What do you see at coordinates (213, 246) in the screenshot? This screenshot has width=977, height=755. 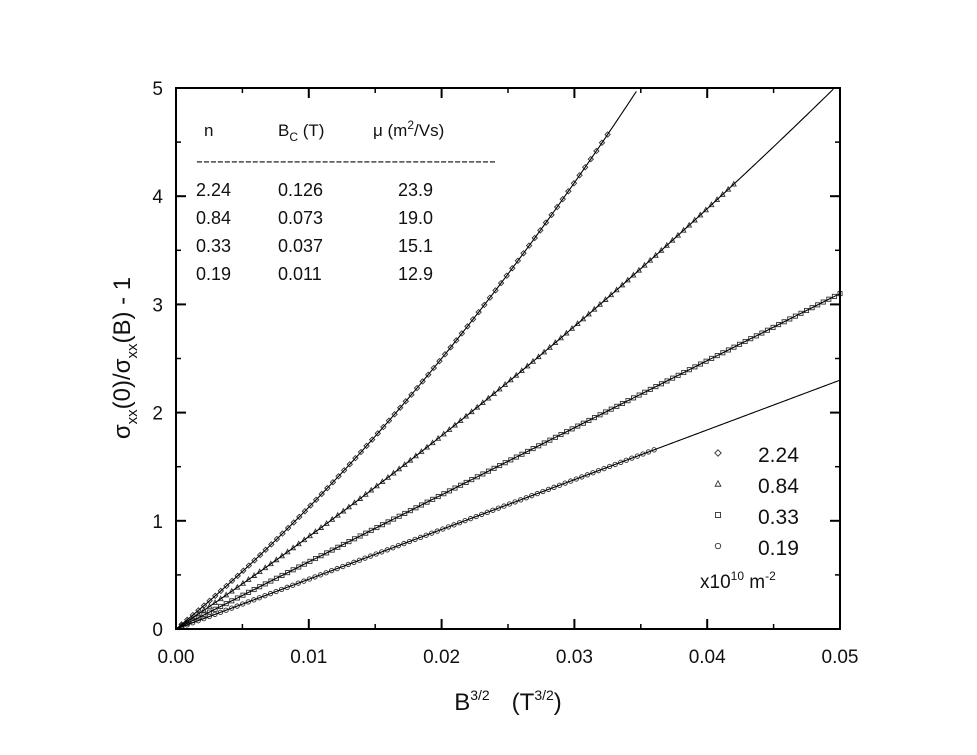 I see `table-cell: 0.33` at bounding box center [213, 246].